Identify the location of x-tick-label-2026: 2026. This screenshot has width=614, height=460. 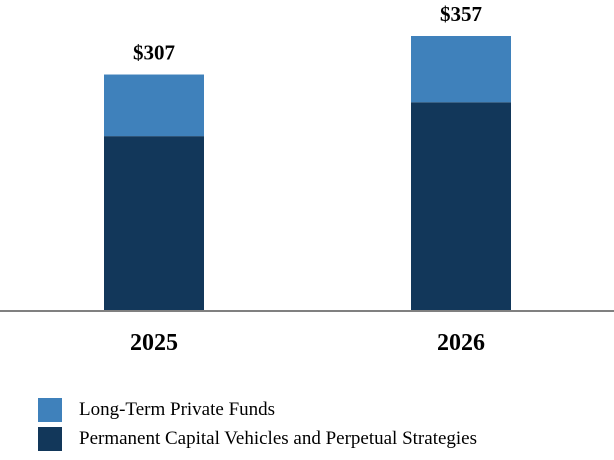
(461, 343).